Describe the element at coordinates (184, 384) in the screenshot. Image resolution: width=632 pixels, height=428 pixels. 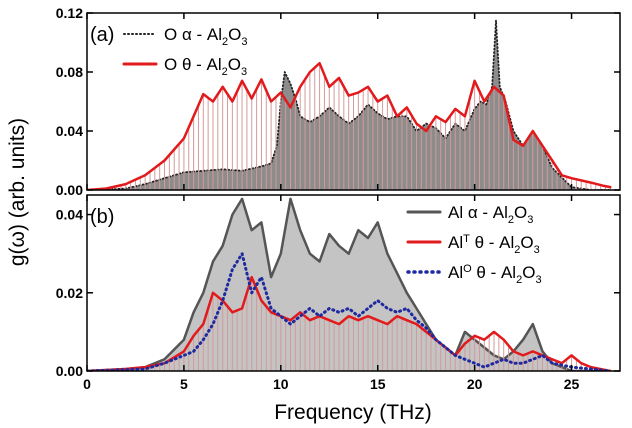
I see `xtick-label: 5` at that location.